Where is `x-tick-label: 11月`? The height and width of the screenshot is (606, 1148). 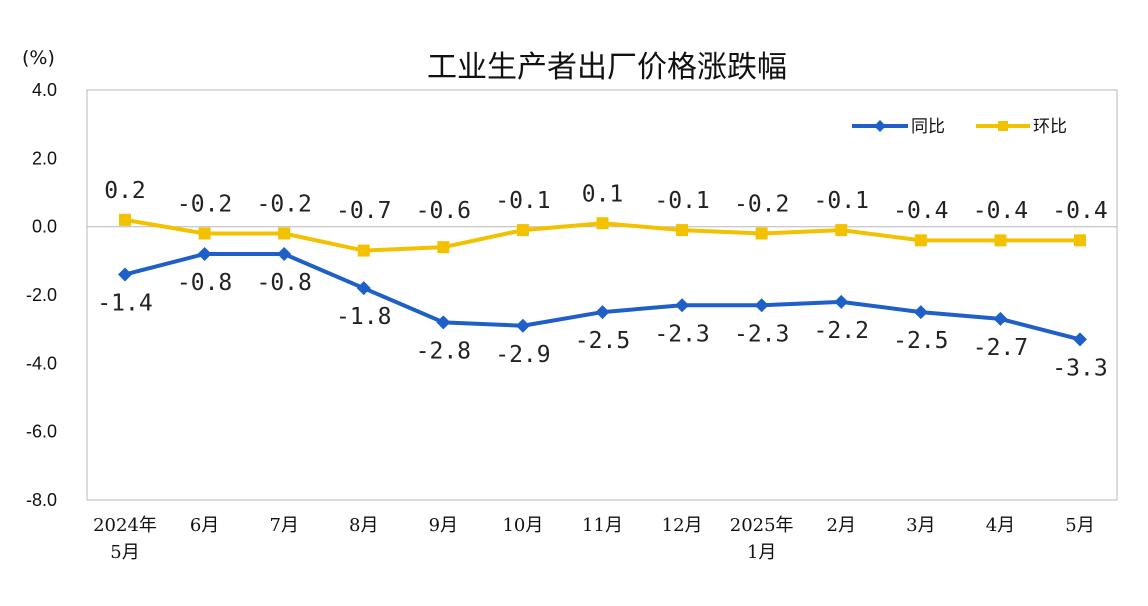
x-tick-label: 11月 is located at coordinates (602, 525).